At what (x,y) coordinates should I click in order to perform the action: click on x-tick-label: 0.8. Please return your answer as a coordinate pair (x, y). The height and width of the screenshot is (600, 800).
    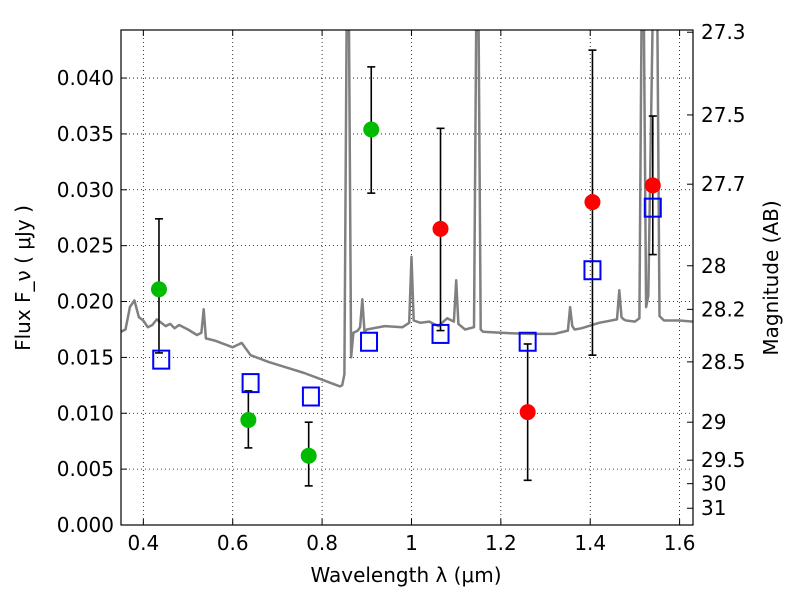
    Looking at the image, I should click on (322, 543).